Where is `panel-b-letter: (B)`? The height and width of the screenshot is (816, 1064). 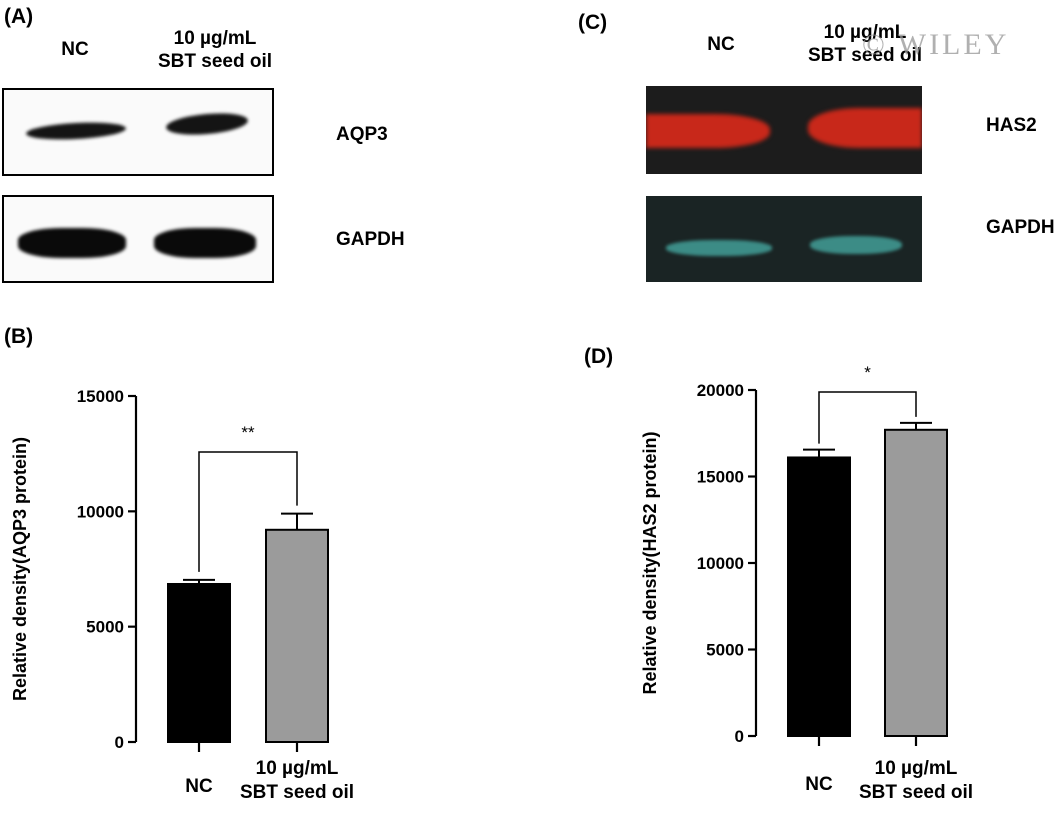 panel-b-letter: (B) is located at coordinates (19, 336).